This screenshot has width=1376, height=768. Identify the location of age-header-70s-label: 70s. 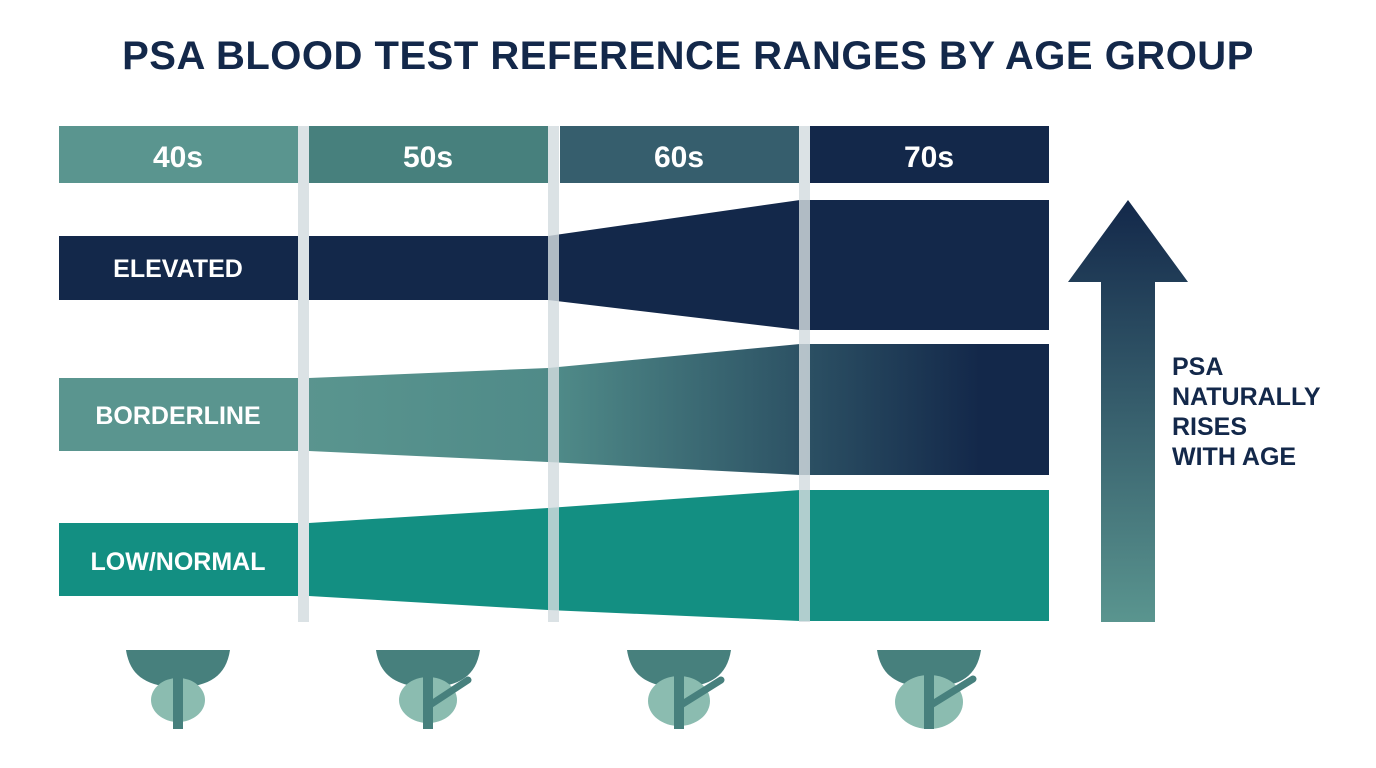
(929, 157).